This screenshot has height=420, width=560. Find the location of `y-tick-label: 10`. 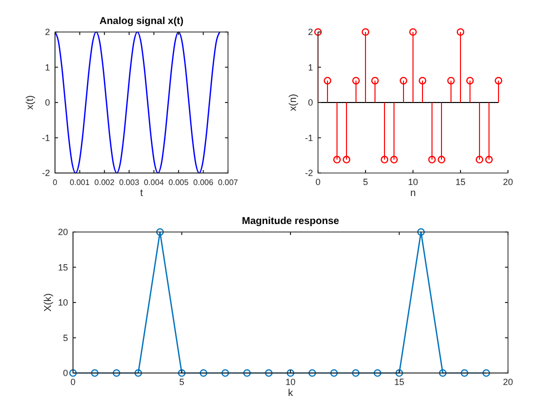

y-tick-label: 10 is located at coordinates (63, 303).